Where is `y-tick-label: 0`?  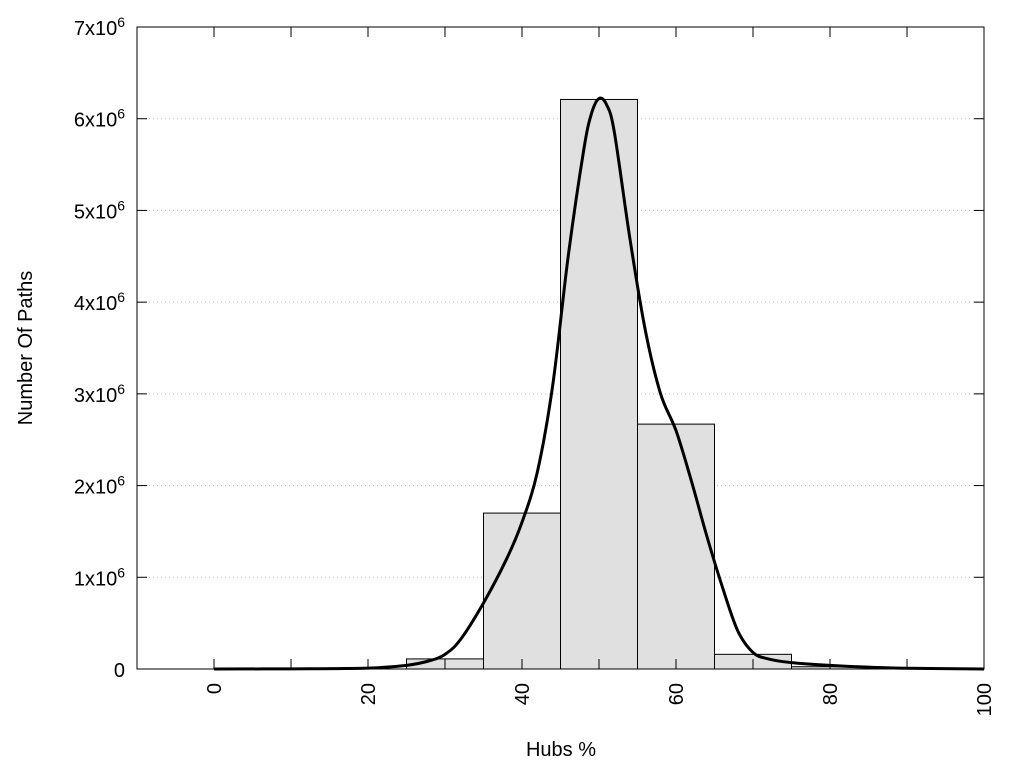 y-tick-label: 0 is located at coordinates (119, 671).